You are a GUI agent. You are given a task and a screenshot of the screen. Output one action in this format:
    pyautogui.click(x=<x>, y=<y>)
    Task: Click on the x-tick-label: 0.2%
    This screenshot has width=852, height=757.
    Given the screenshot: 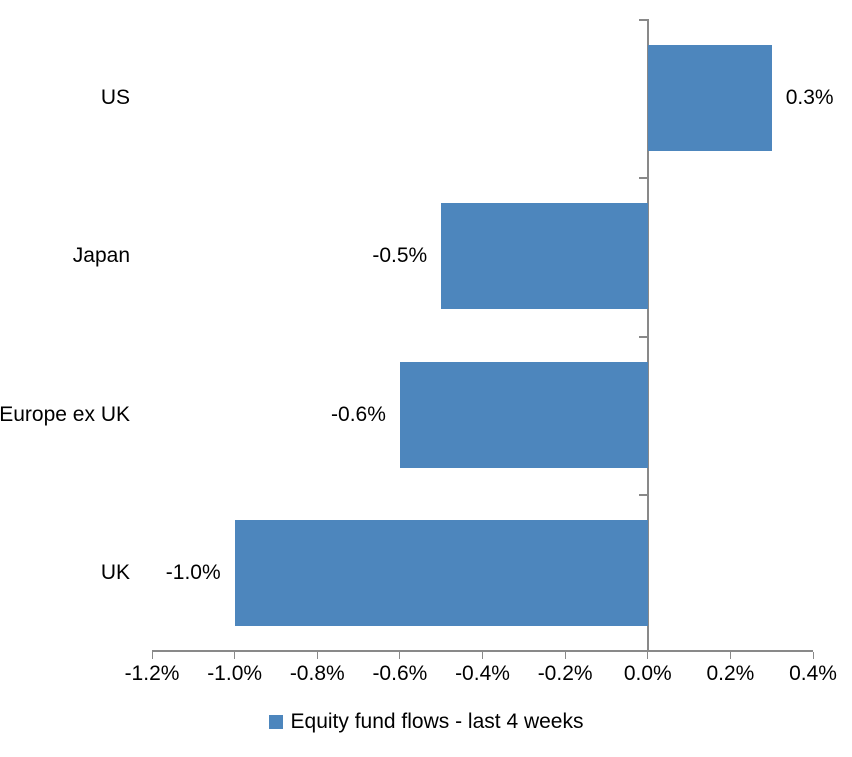 What is the action you would take?
    pyautogui.click(x=730, y=673)
    